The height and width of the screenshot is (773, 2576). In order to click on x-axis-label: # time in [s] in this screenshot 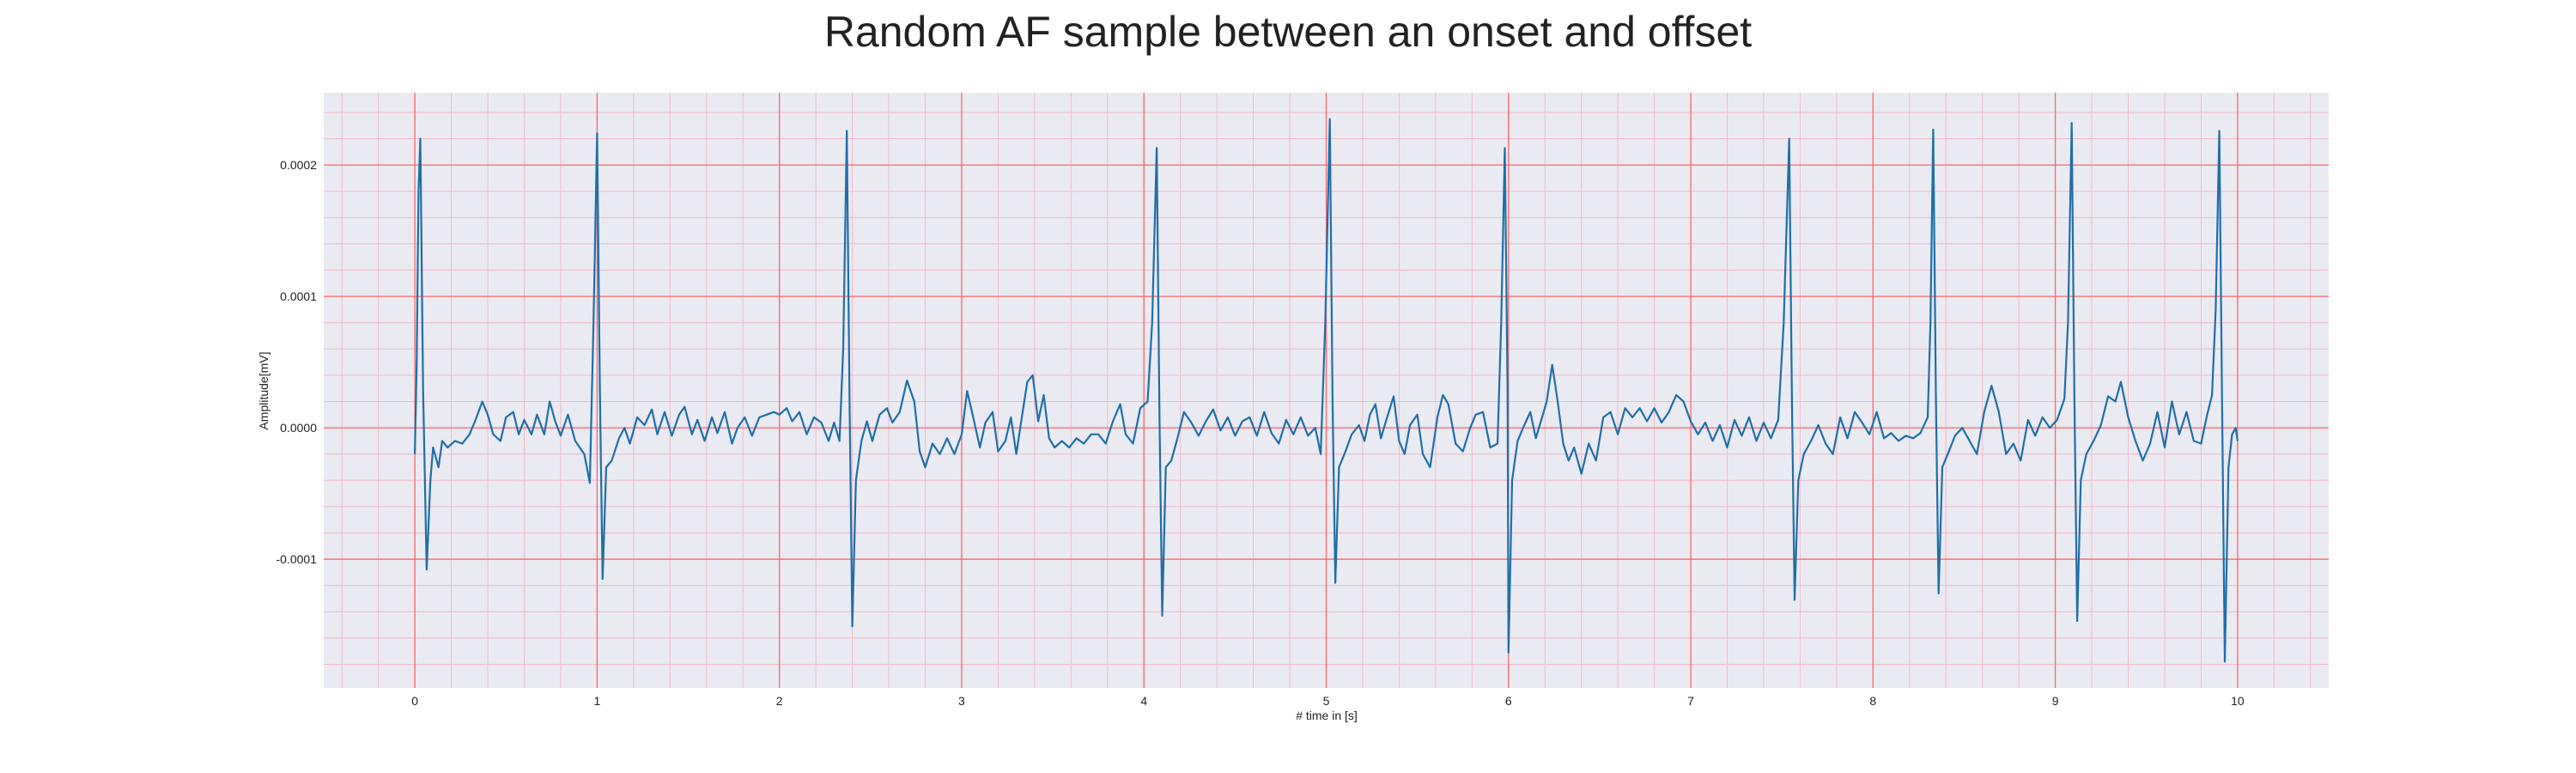, I will do `click(1327, 715)`.